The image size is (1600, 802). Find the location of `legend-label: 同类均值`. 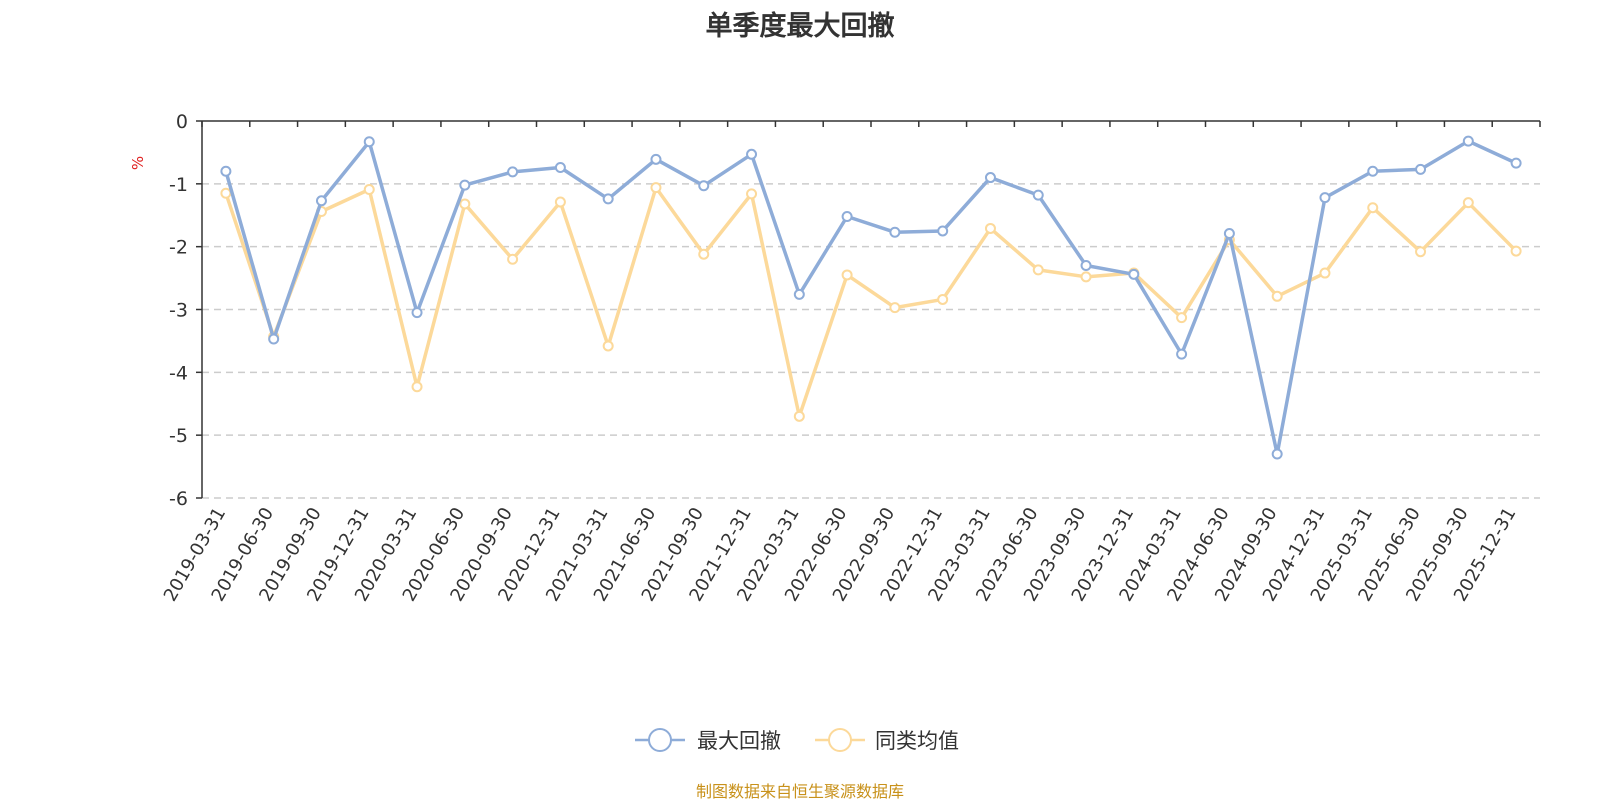

legend-label: 同类均值 is located at coordinates (917, 741).